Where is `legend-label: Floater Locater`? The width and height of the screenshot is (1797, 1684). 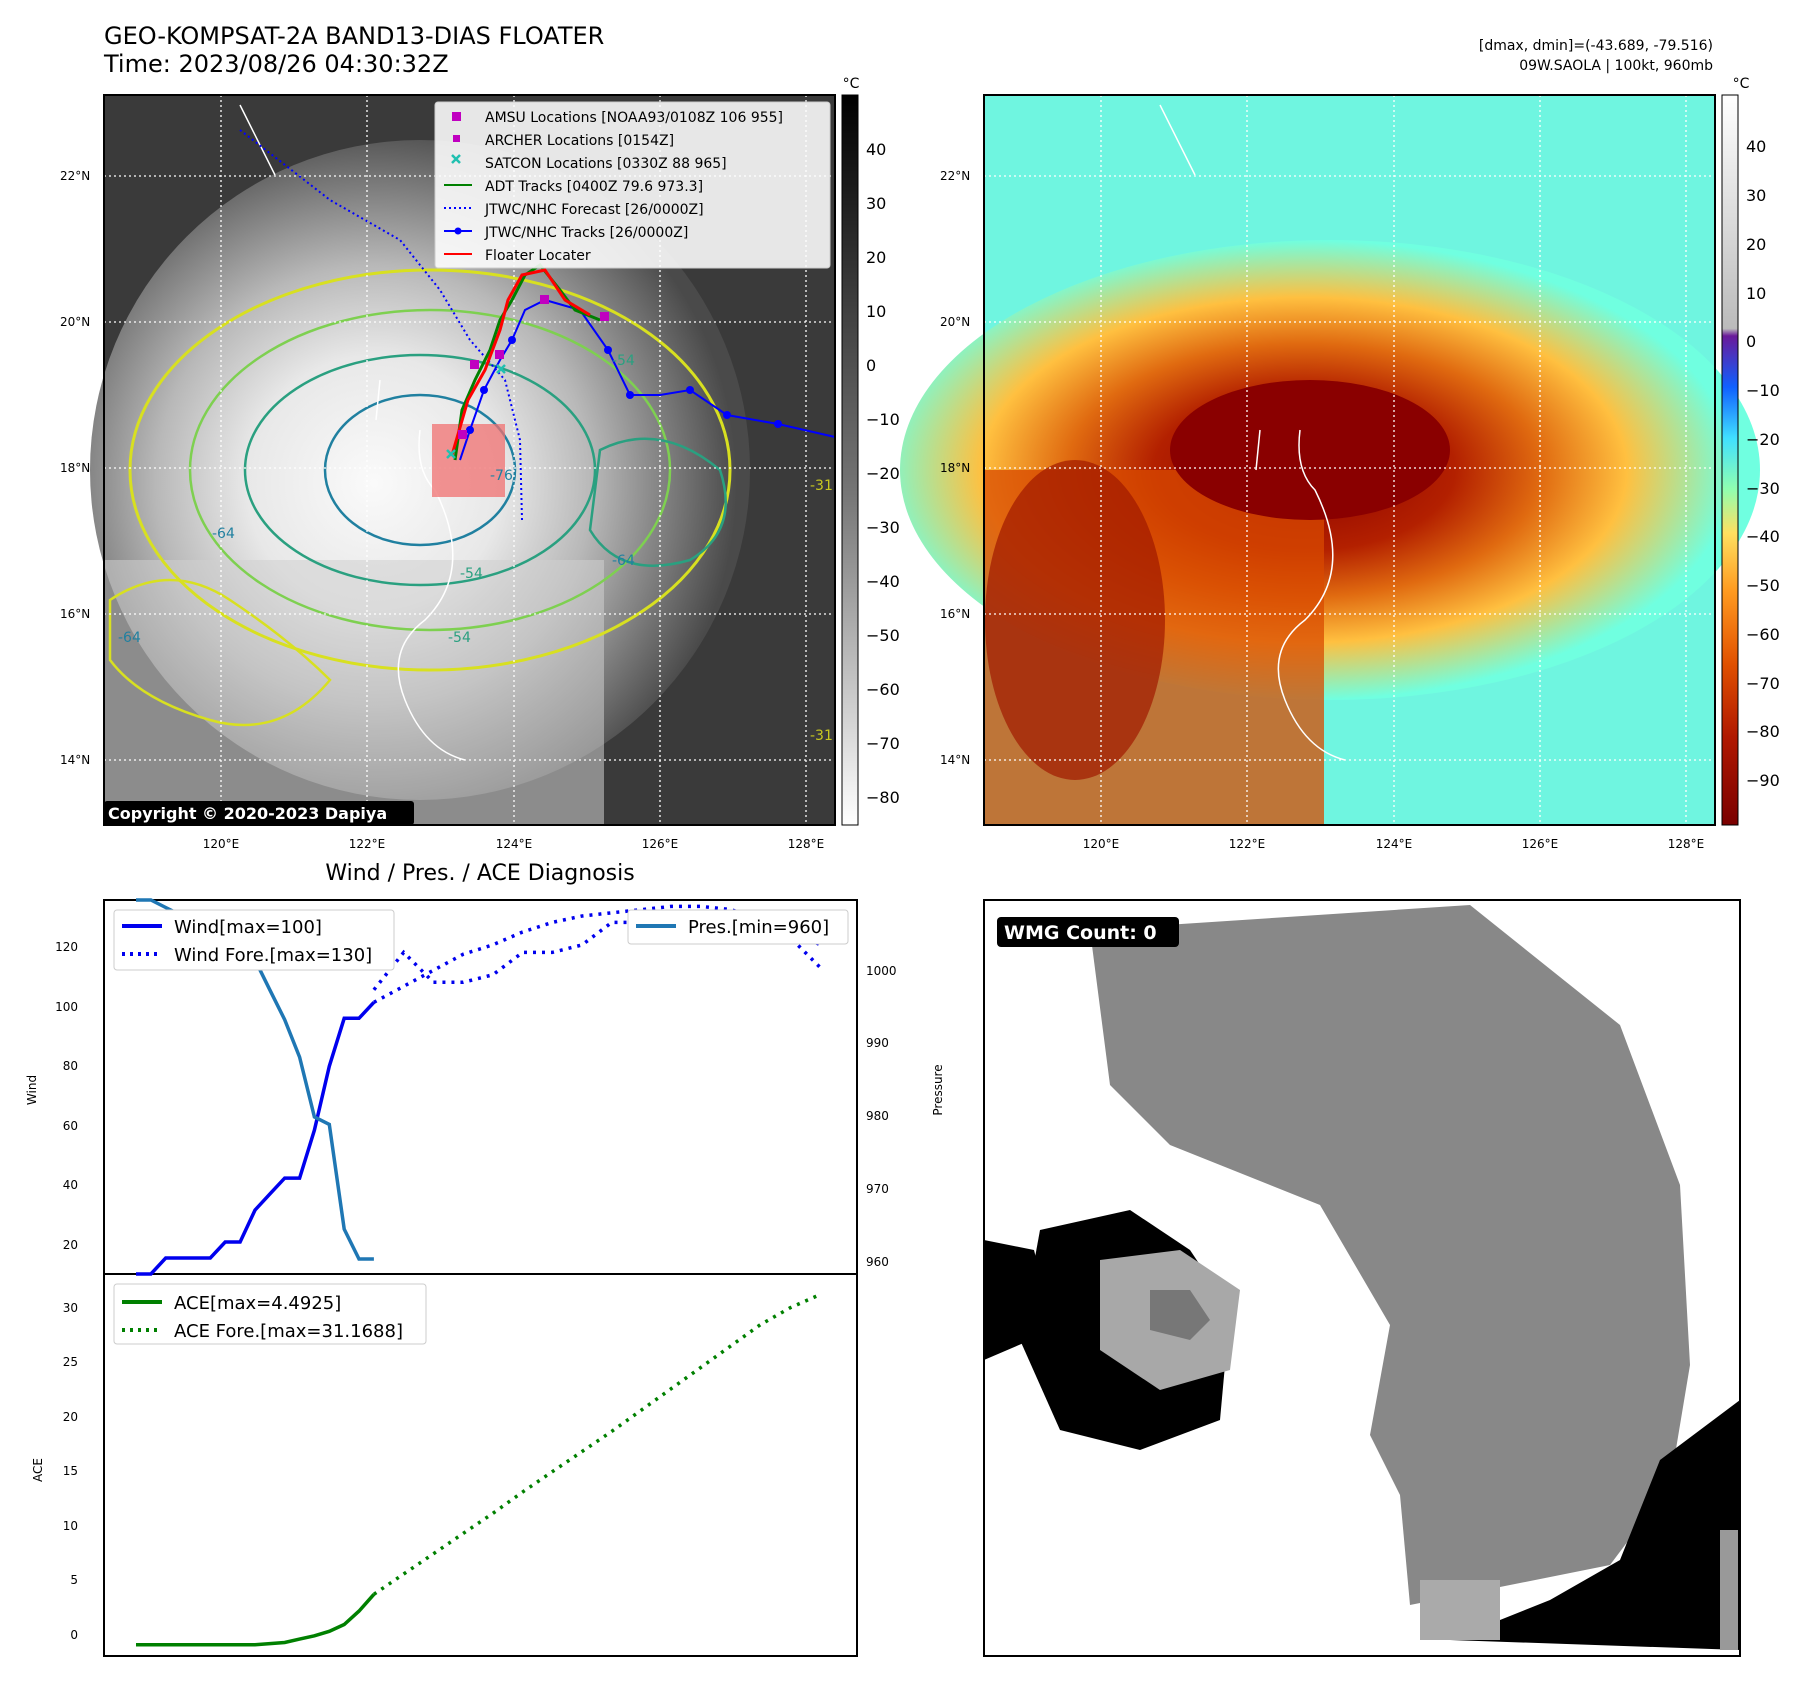
legend-label: Floater Locater is located at coordinates (538, 256).